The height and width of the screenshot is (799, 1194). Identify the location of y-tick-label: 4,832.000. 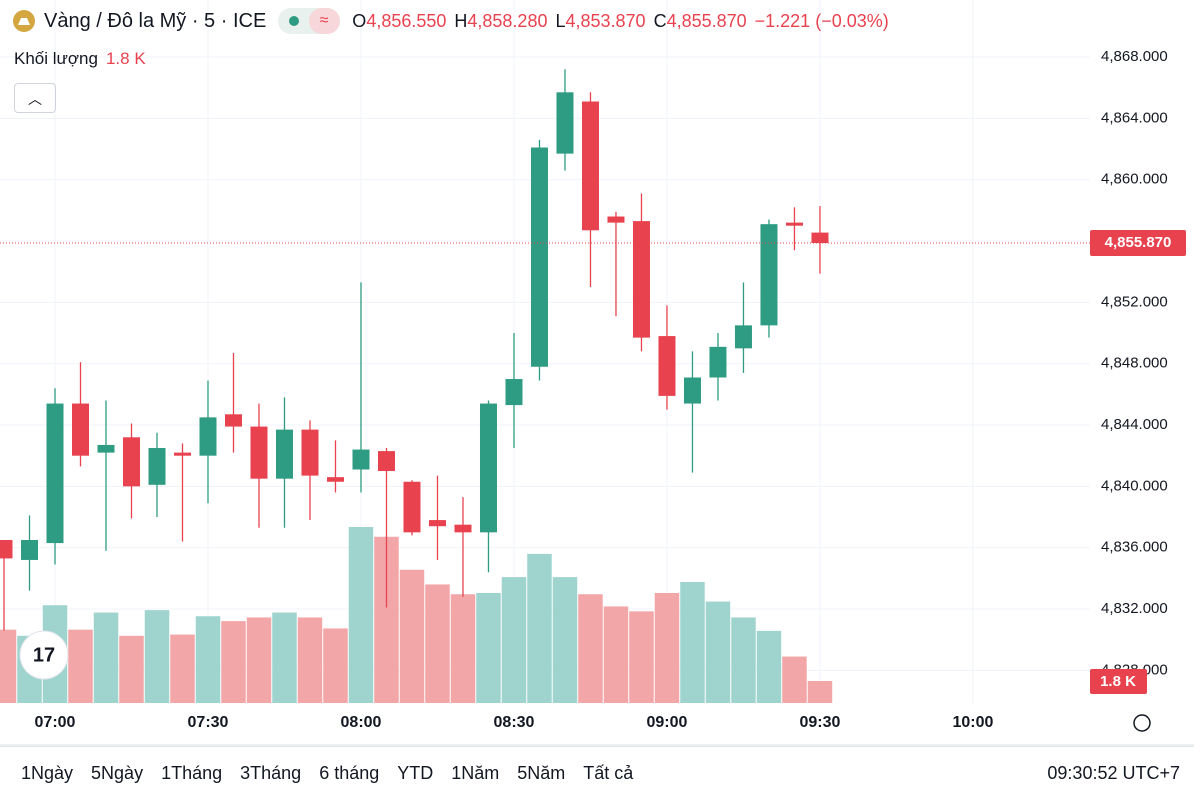
(1134, 608).